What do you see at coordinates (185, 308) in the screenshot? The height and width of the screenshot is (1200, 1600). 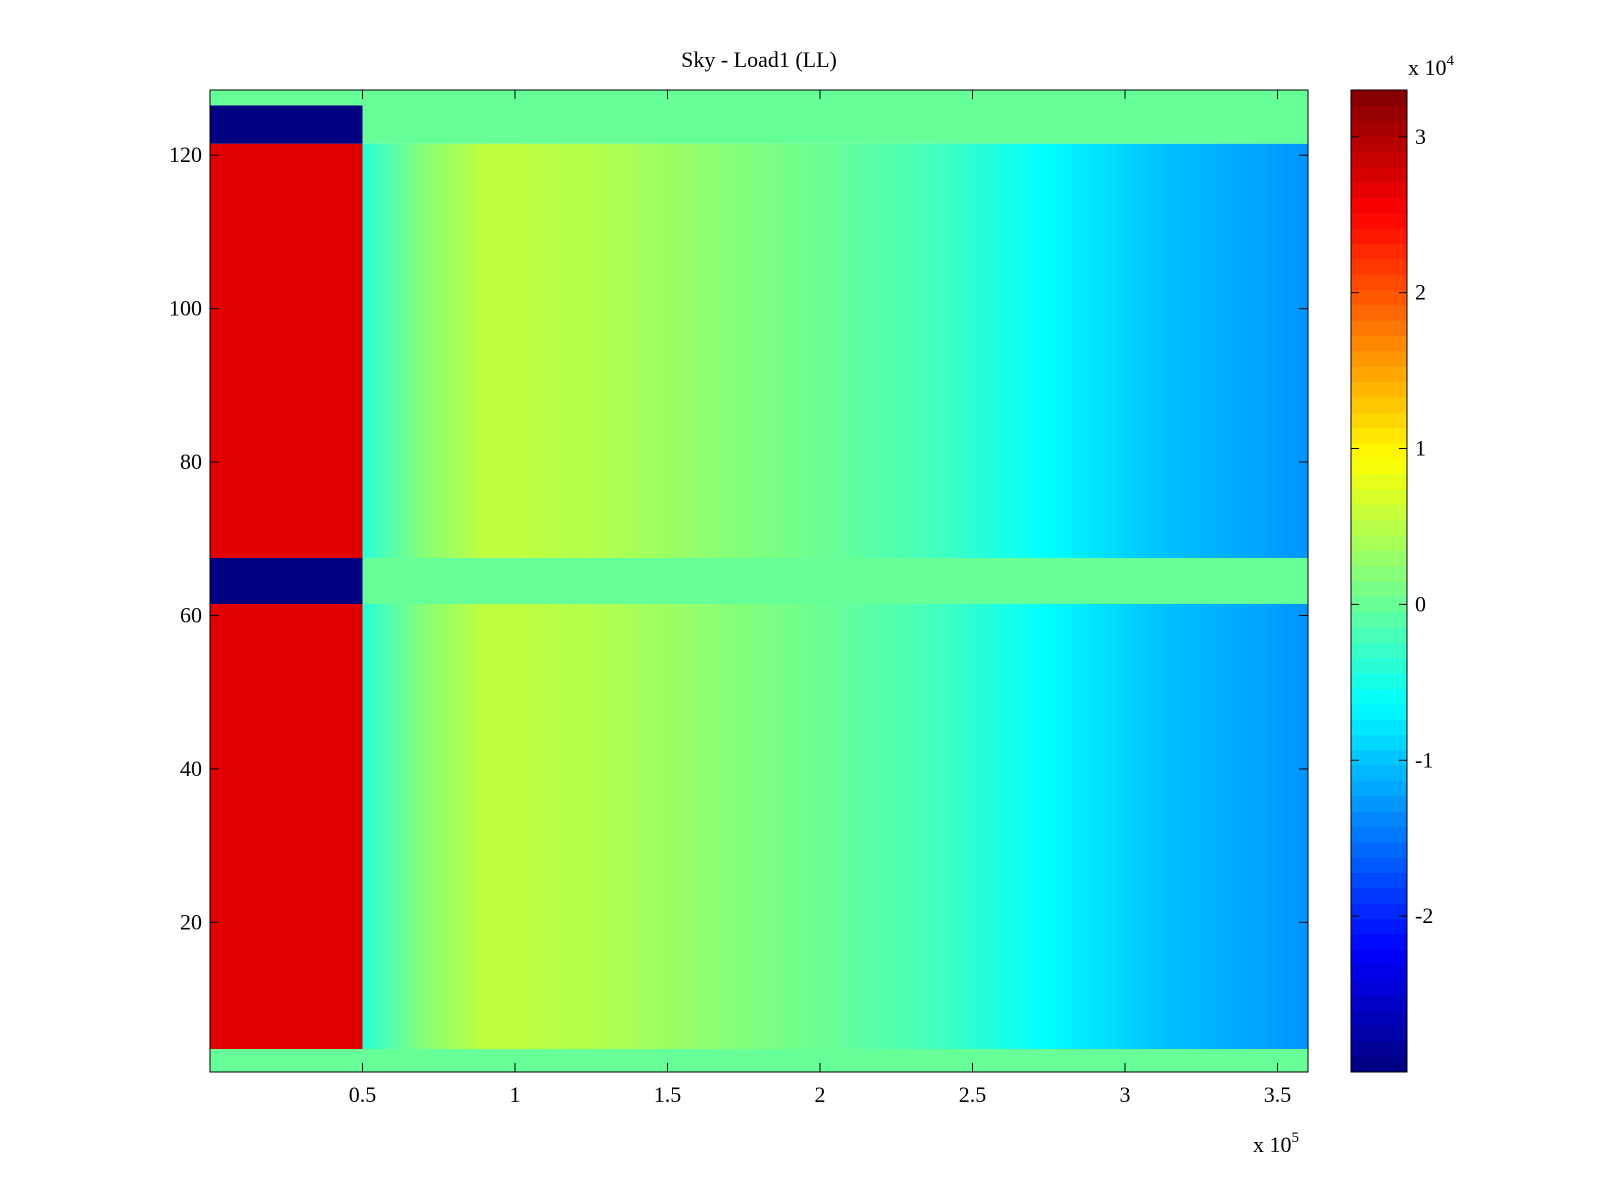 I see `y-tick-label: 100` at bounding box center [185, 308].